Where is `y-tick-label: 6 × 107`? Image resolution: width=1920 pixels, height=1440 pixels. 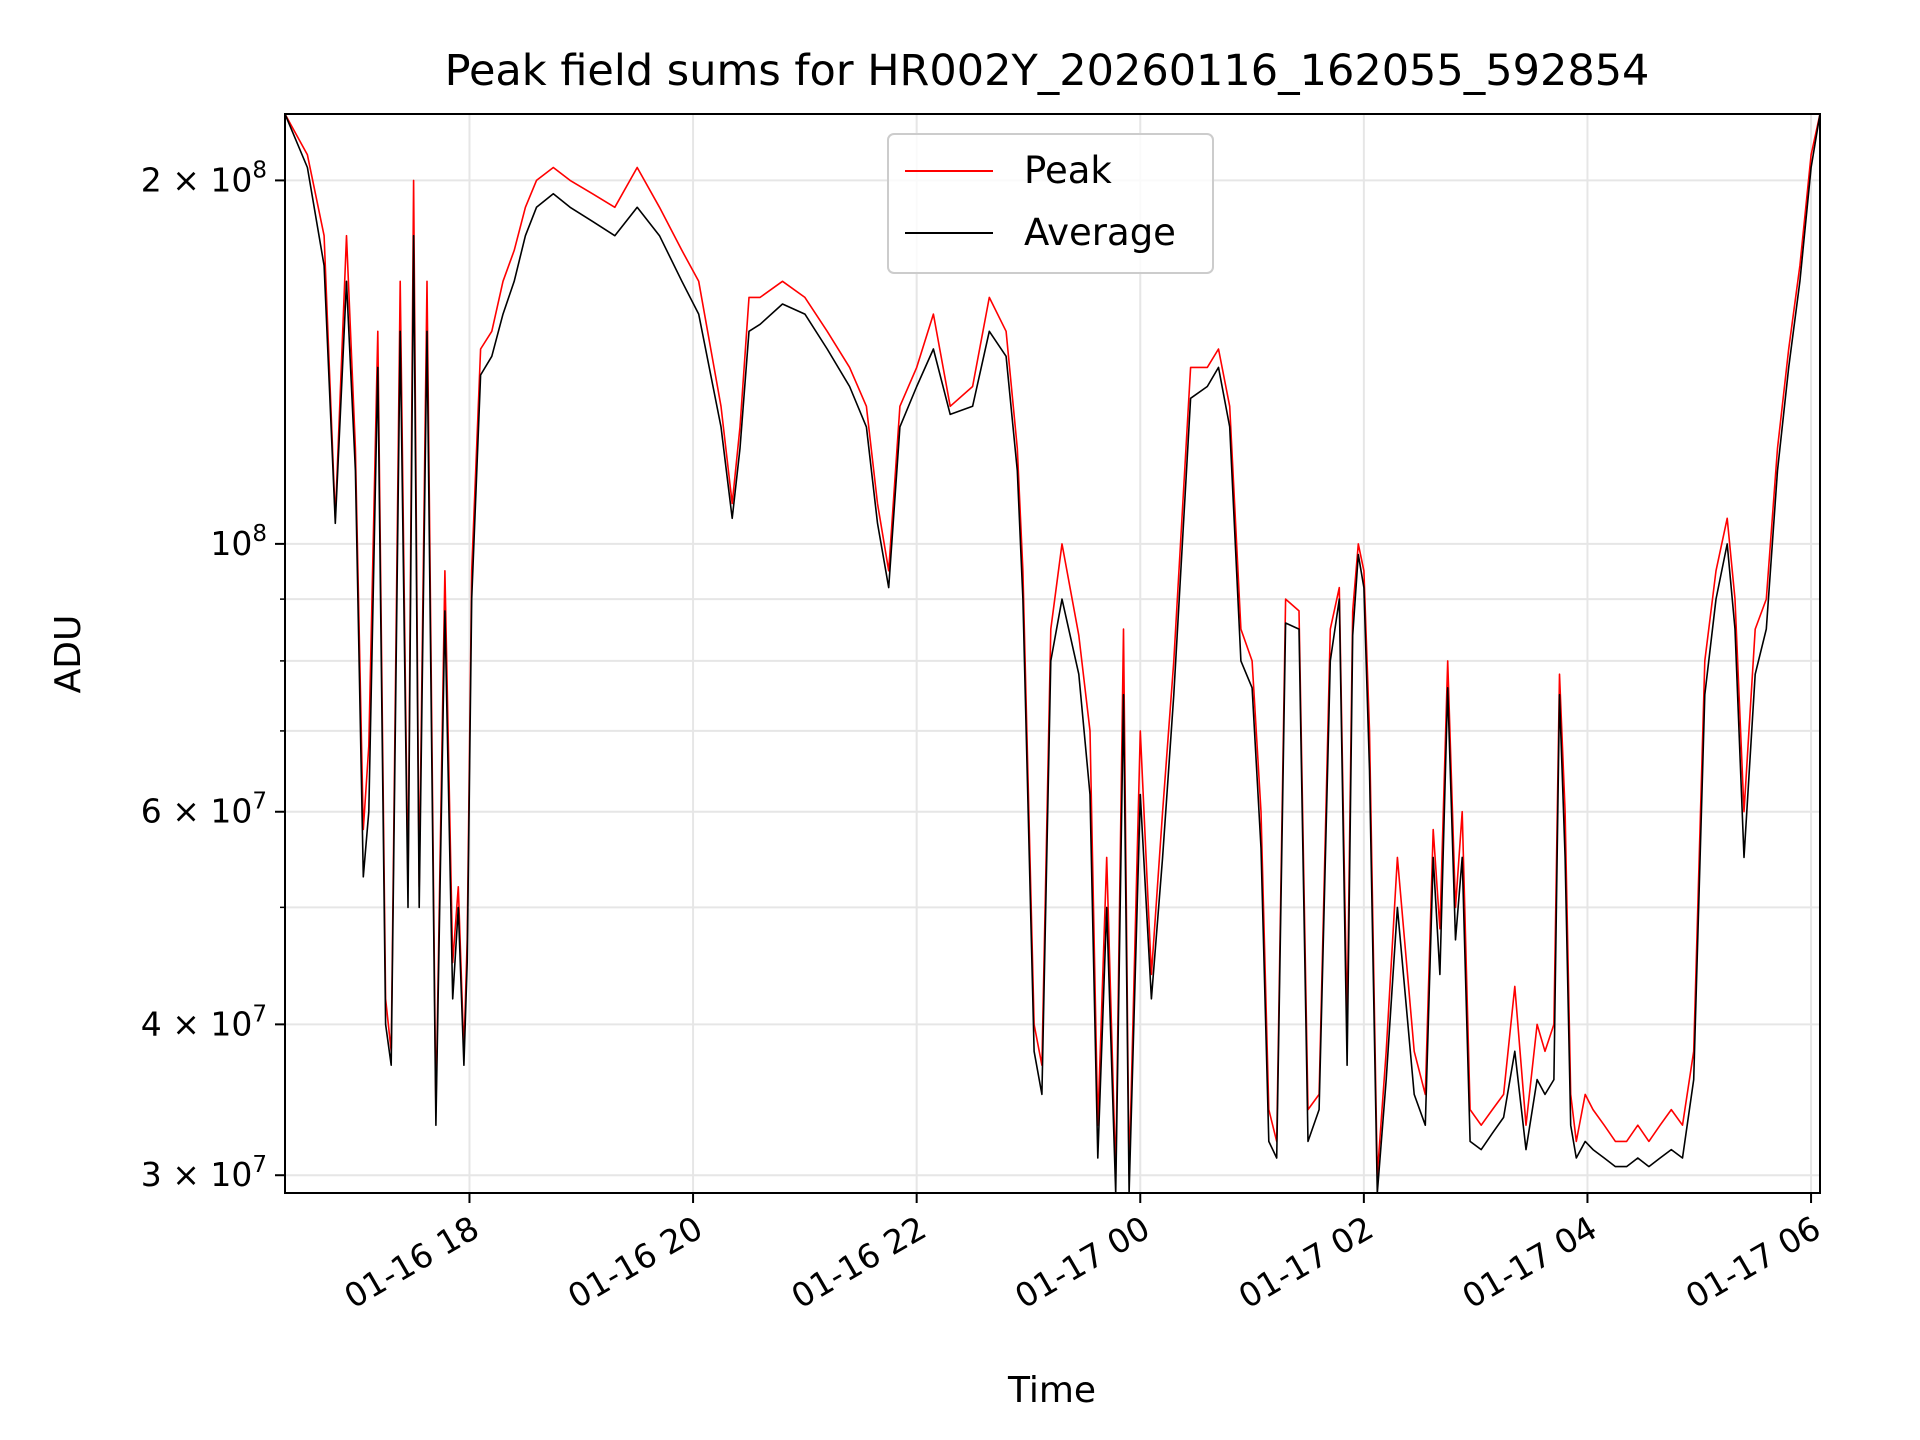 y-tick-label: 6 × 107 is located at coordinates (204, 810).